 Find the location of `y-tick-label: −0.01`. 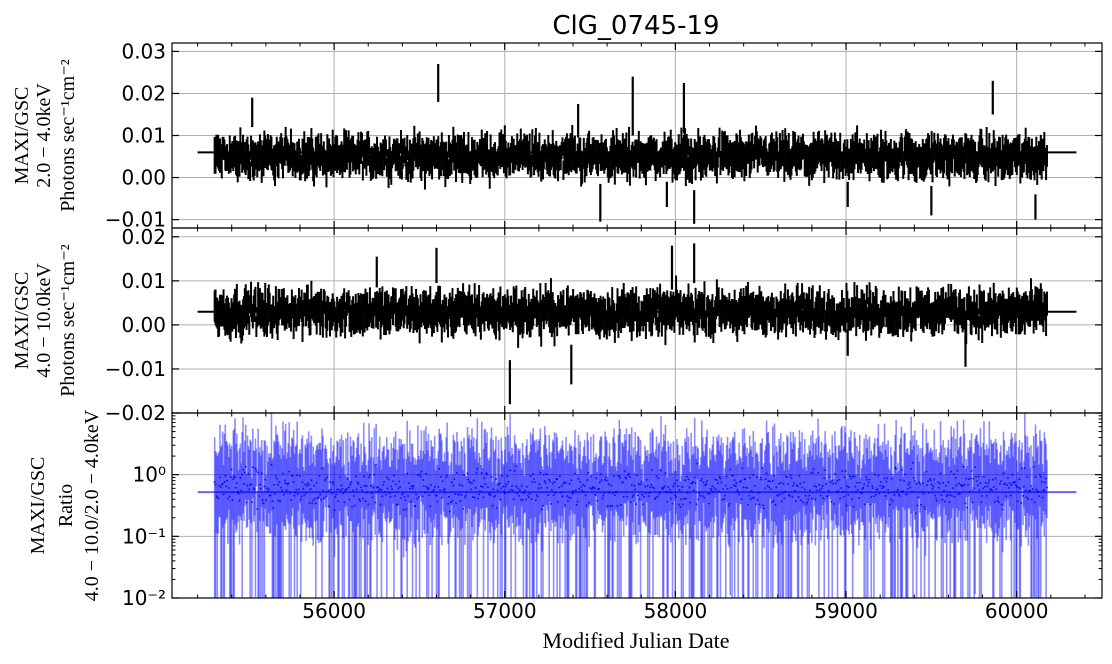

y-tick-label: −0.01 is located at coordinates (135, 220).